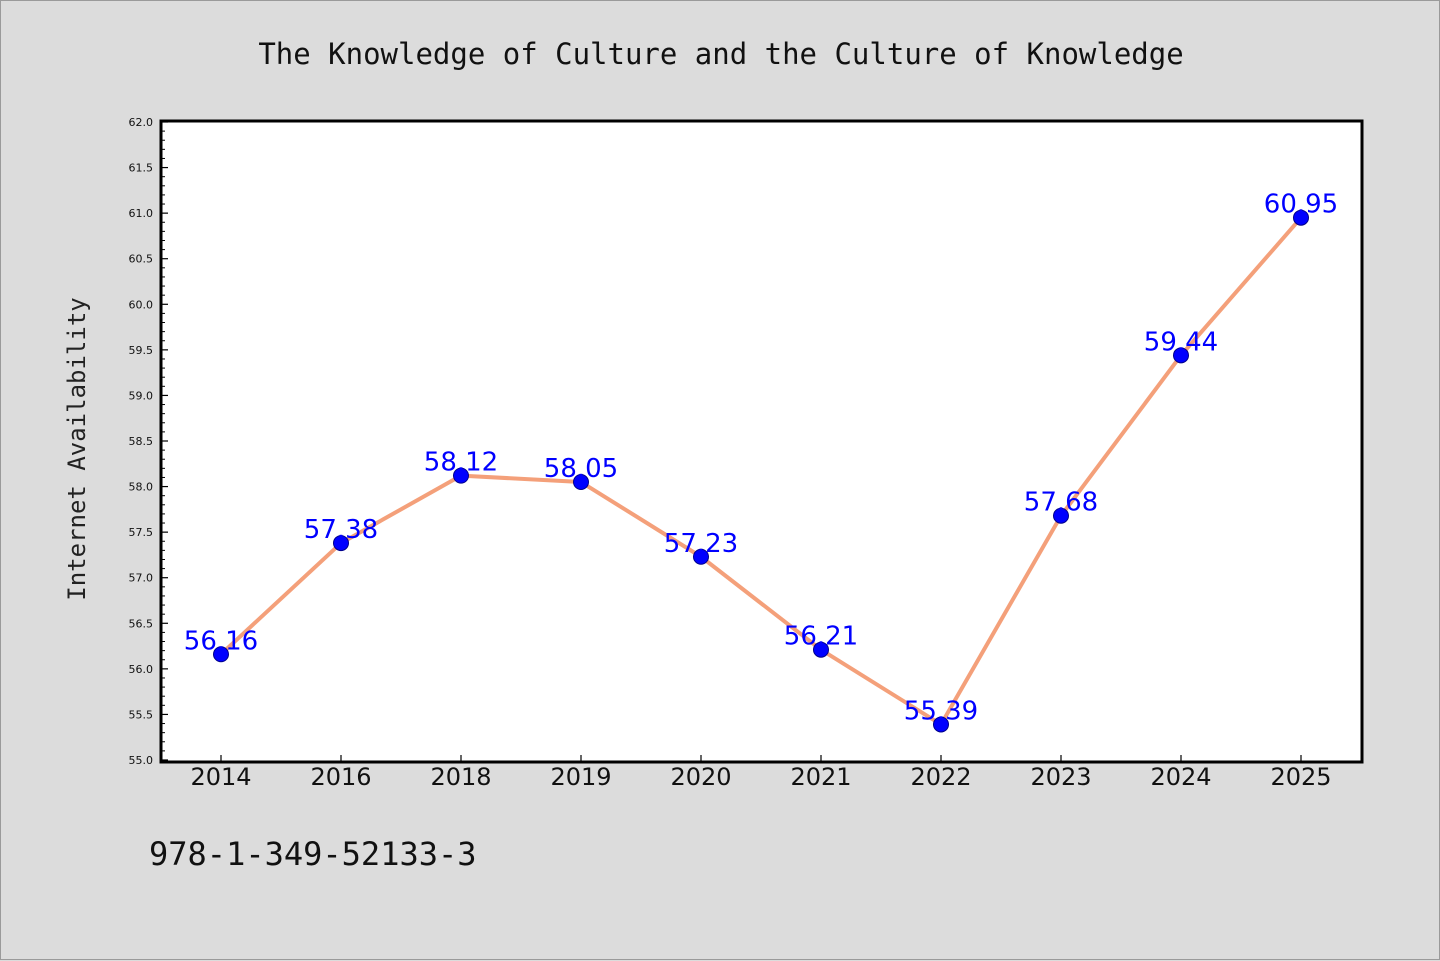 This screenshot has width=1440, height=961. Describe the element at coordinates (141, 168) in the screenshot. I see `y-tick-label: 61.5` at that location.